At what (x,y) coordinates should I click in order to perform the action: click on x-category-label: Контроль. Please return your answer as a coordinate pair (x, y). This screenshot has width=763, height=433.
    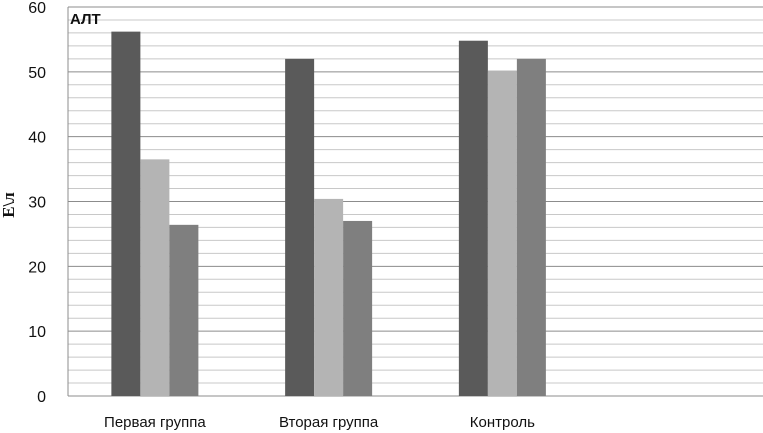
    Looking at the image, I should click on (502, 422).